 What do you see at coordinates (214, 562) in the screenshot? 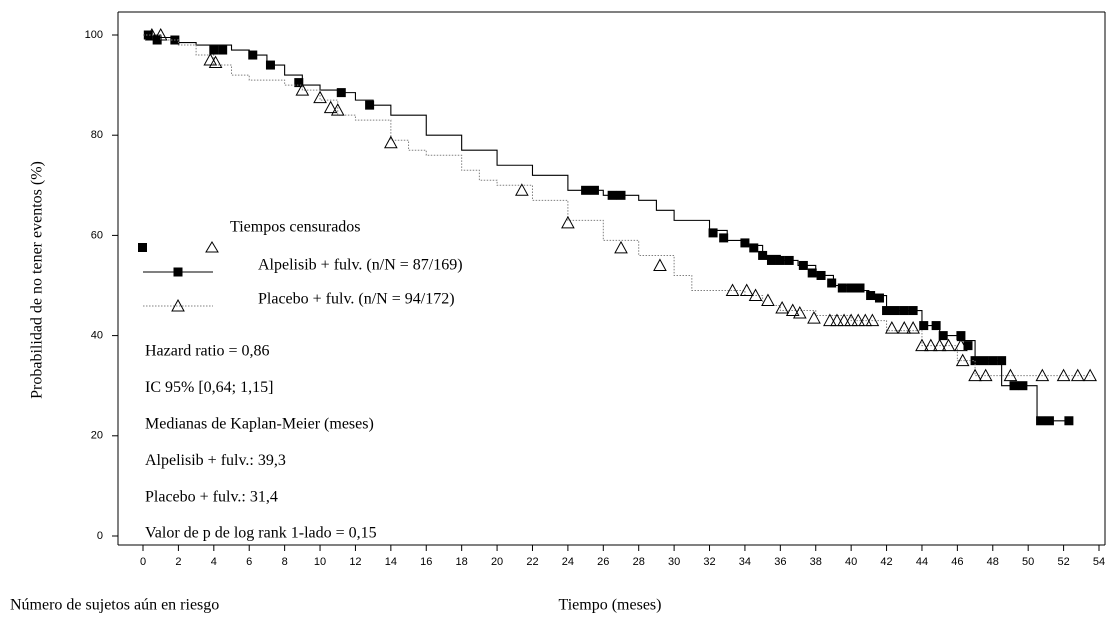
I see `x-tick-label: 4` at bounding box center [214, 562].